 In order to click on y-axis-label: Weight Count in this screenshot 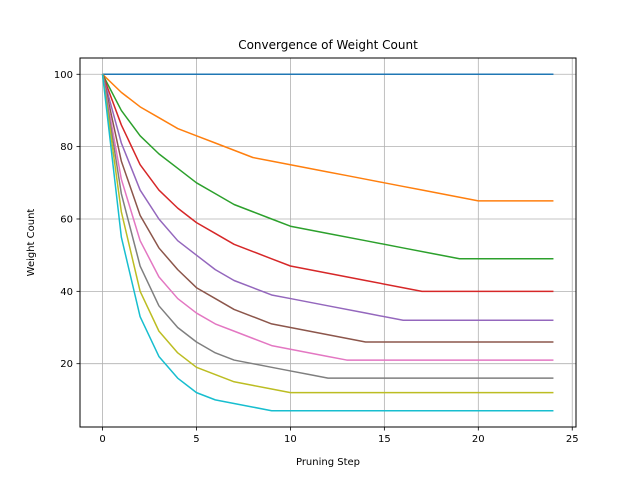, I will do `click(31, 243)`.